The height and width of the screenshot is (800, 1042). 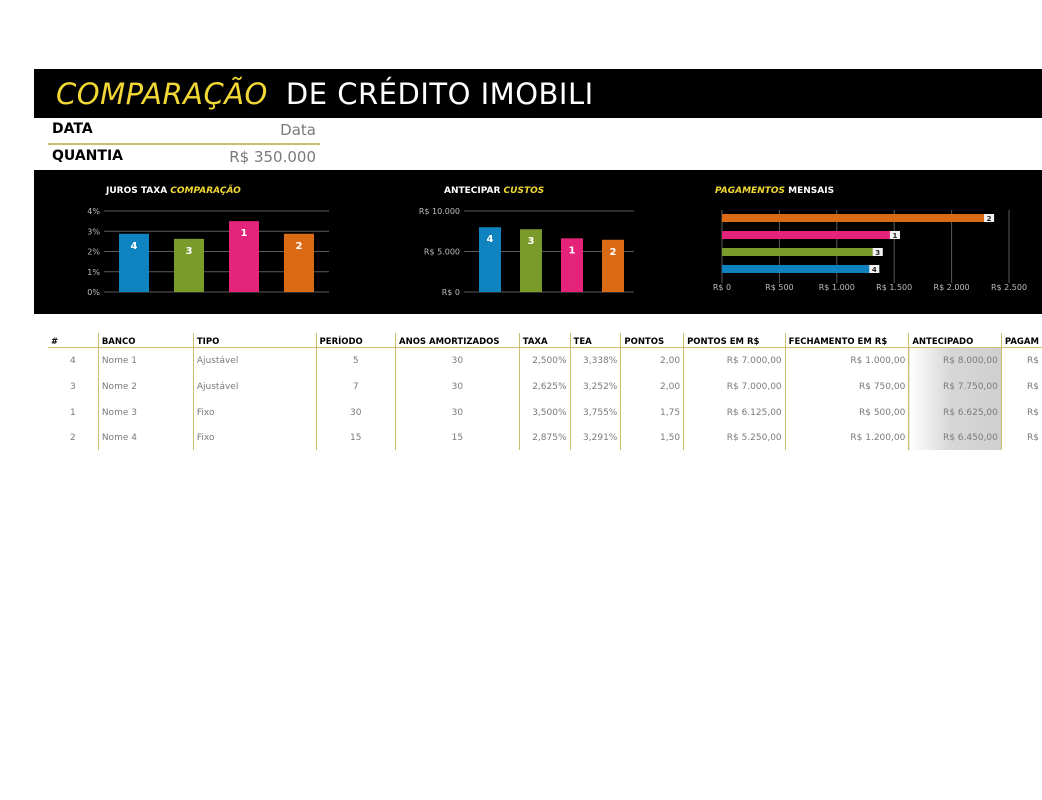 I want to click on cell-upfront: R$ 6.450,00, so click(x=955, y=438).